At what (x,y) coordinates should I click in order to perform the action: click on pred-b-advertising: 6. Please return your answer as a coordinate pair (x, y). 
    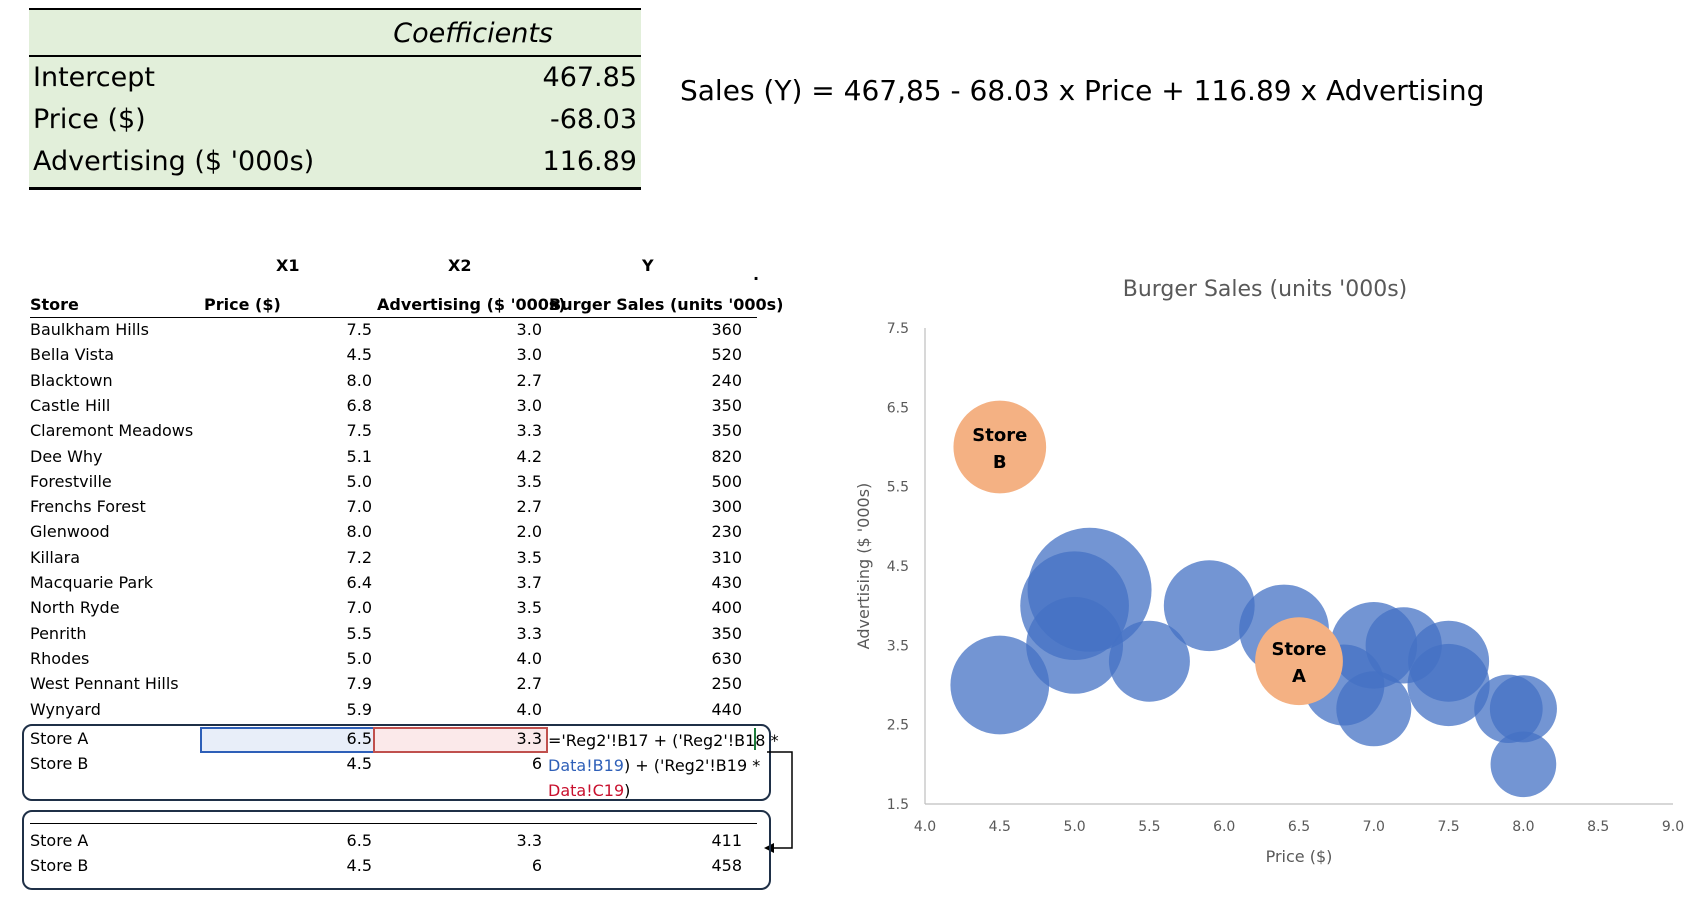
    Looking at the image, I should click on (536, 865).